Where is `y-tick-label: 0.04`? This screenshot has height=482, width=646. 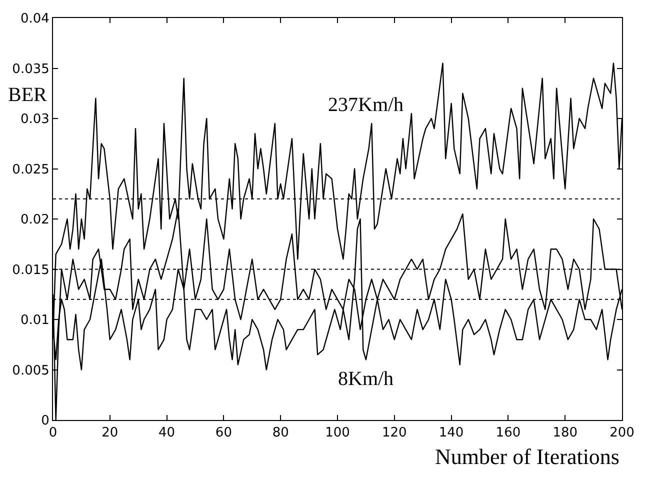
y-tick-label: 0.04 is located at coordinates (35, 19).